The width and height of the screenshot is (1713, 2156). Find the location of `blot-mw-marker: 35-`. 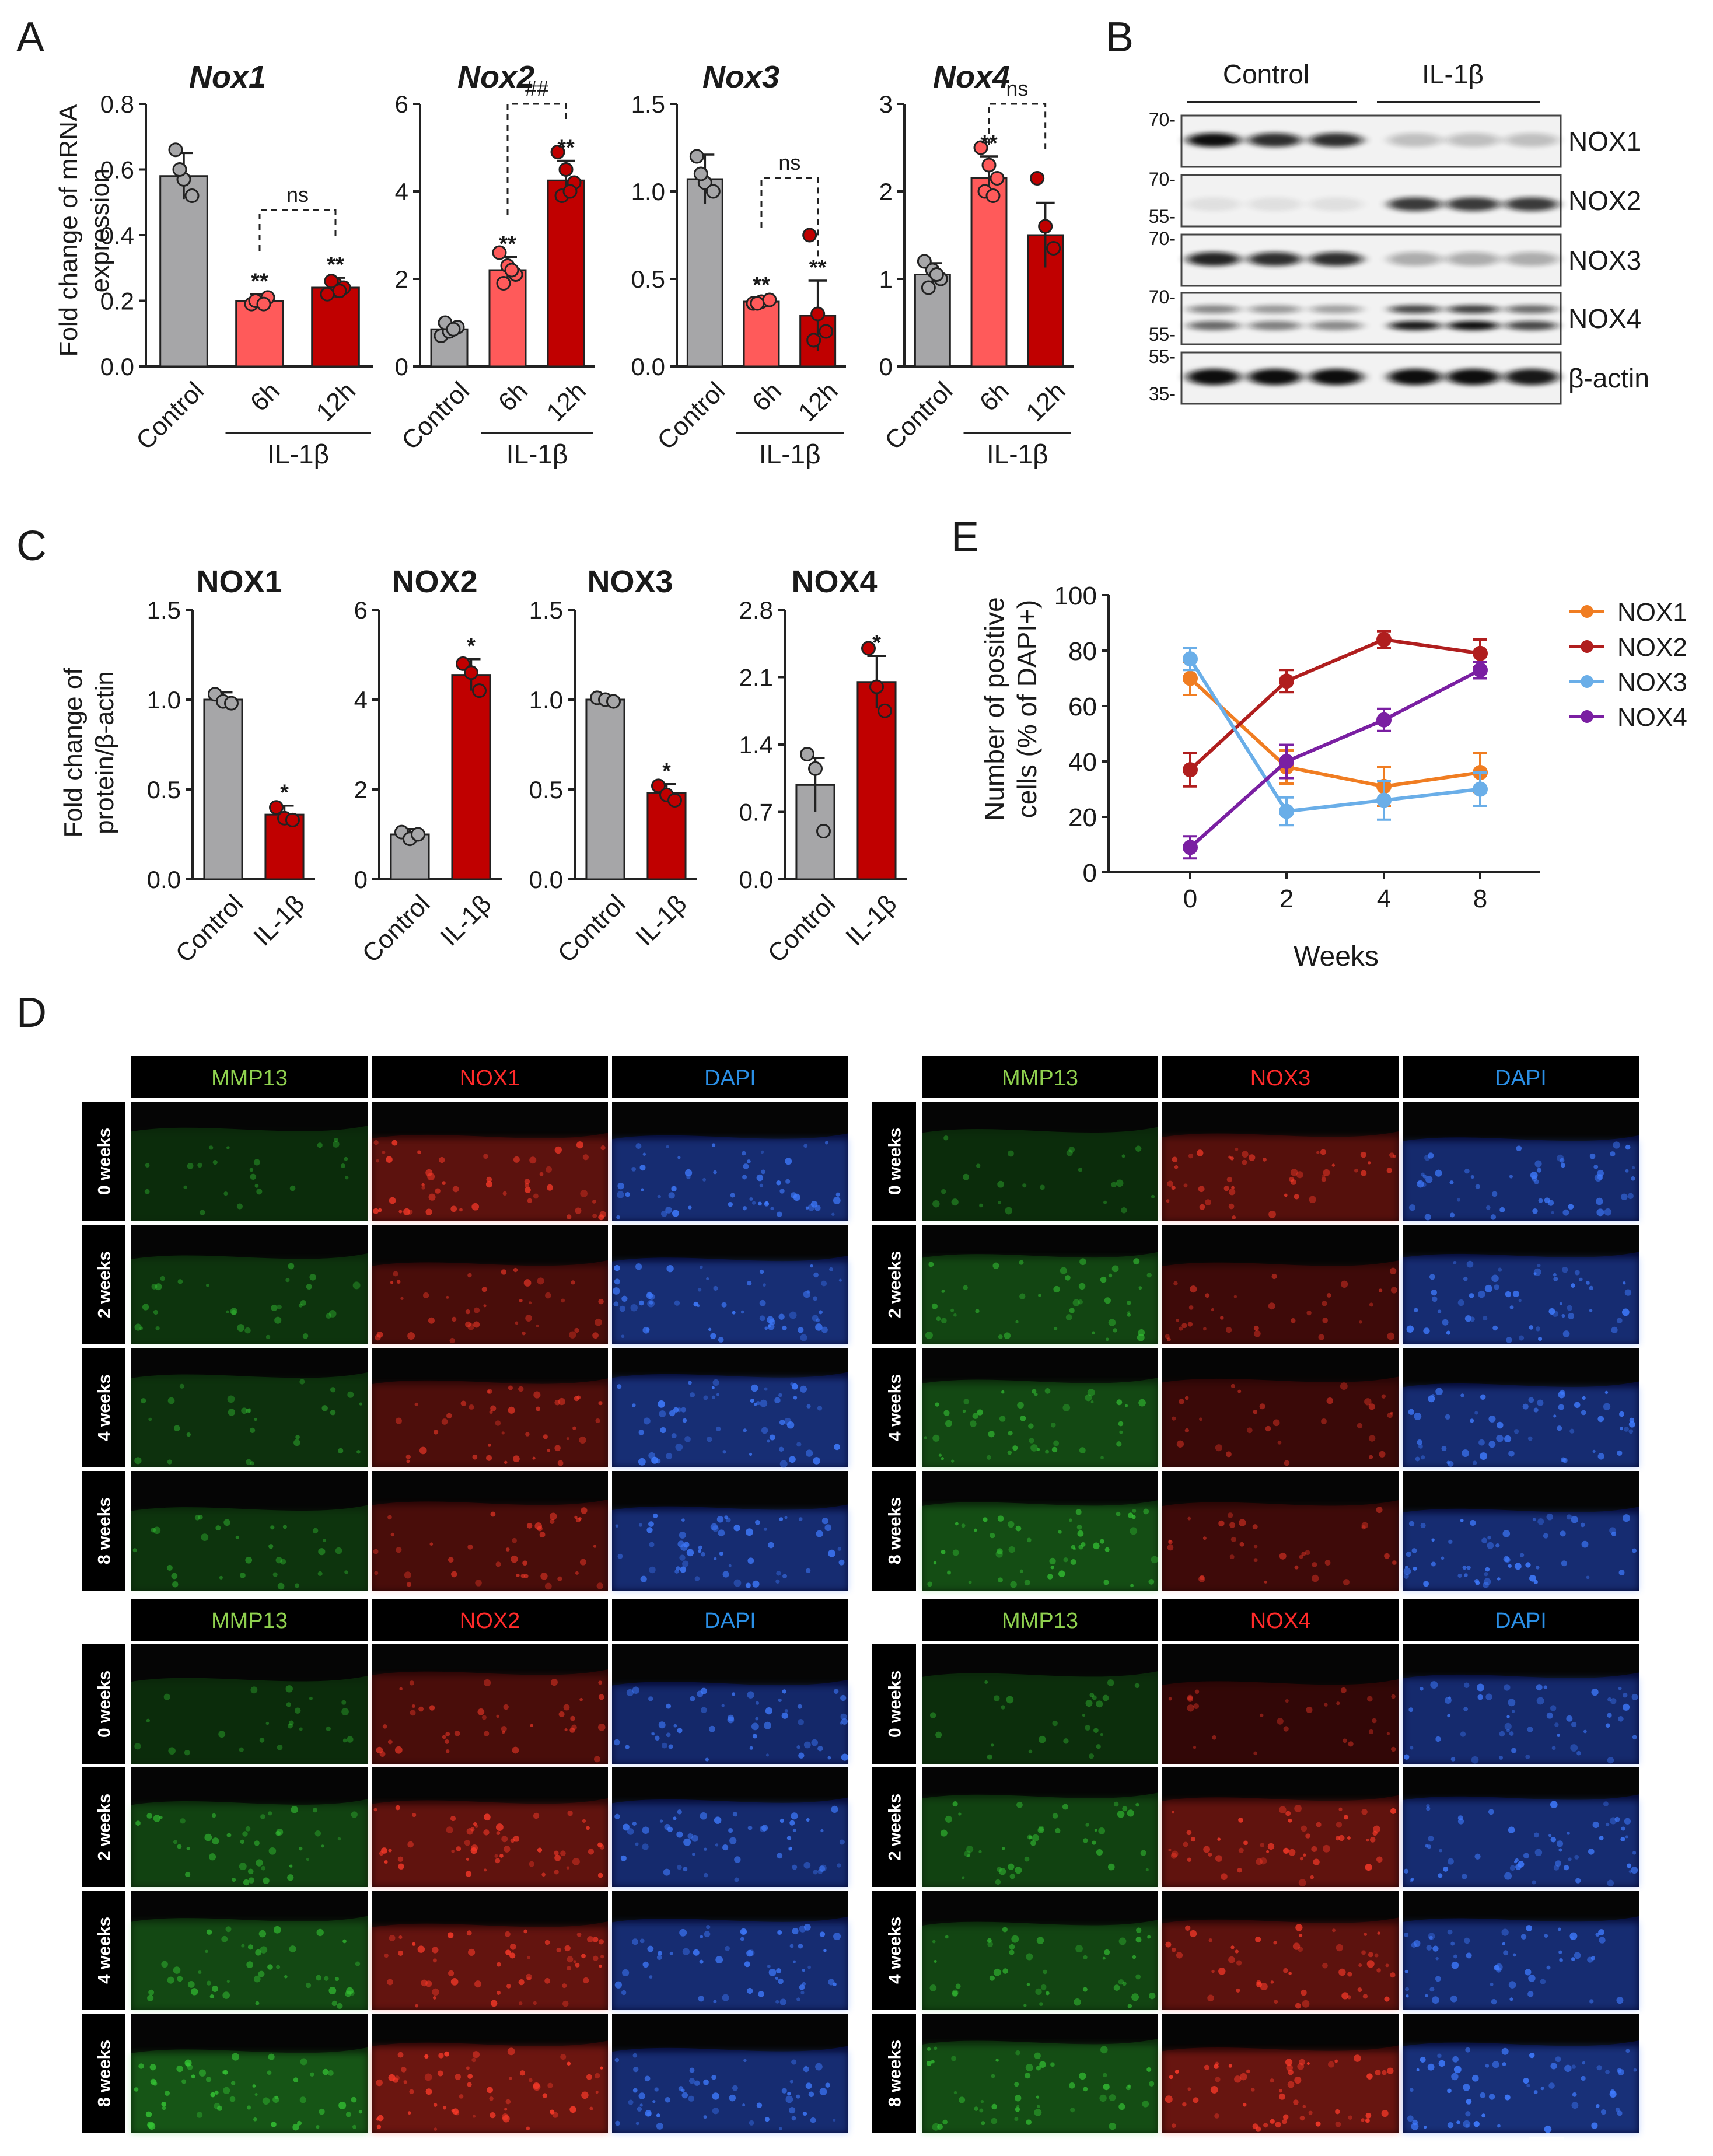

blot-mw-marker: 35- is located at coordinates (1162, 393).